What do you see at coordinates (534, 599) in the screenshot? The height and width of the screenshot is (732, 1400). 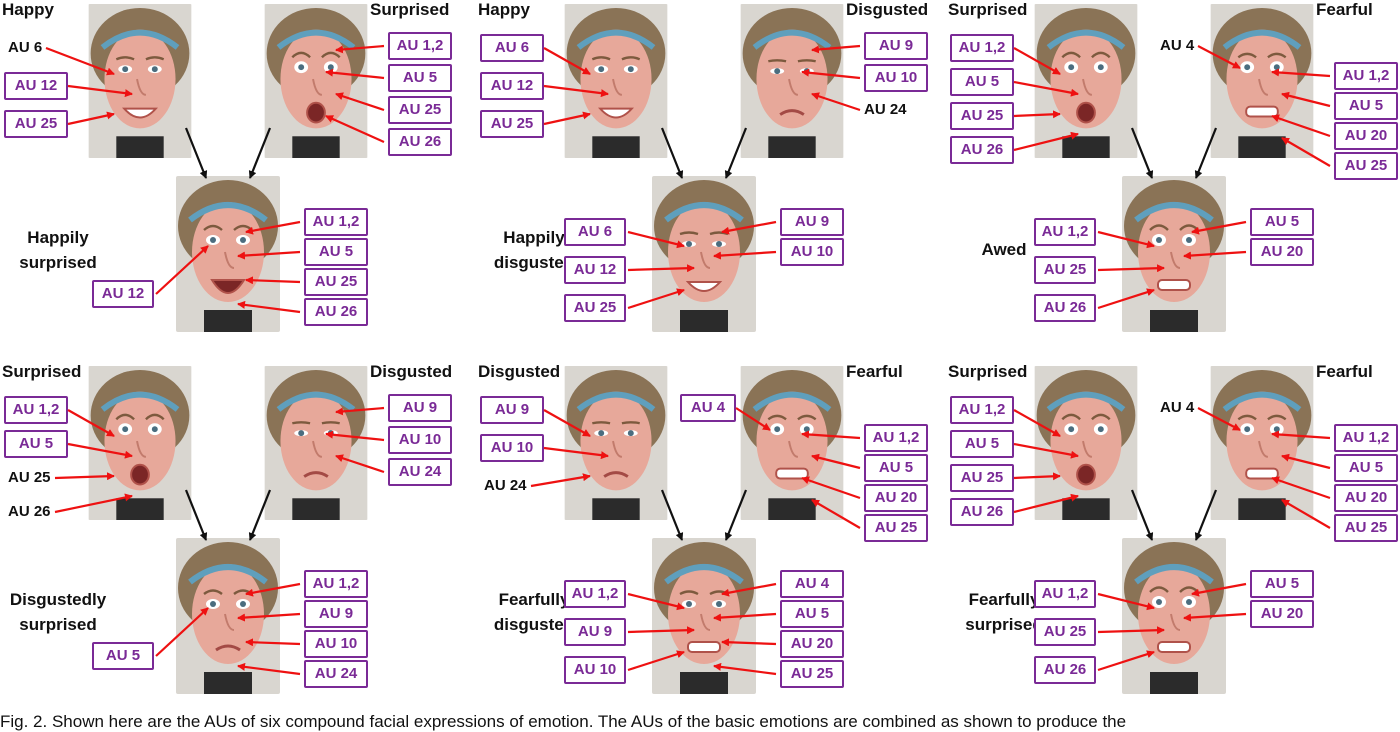 I see `compound-label-line: Fearfully` at bounding box center [534, 599].